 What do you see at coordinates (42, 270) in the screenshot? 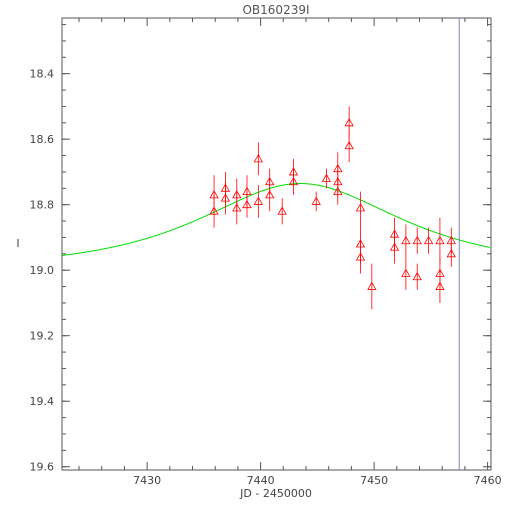
I see `y-tick-label: 19.0` at bounding box center [42, 270].